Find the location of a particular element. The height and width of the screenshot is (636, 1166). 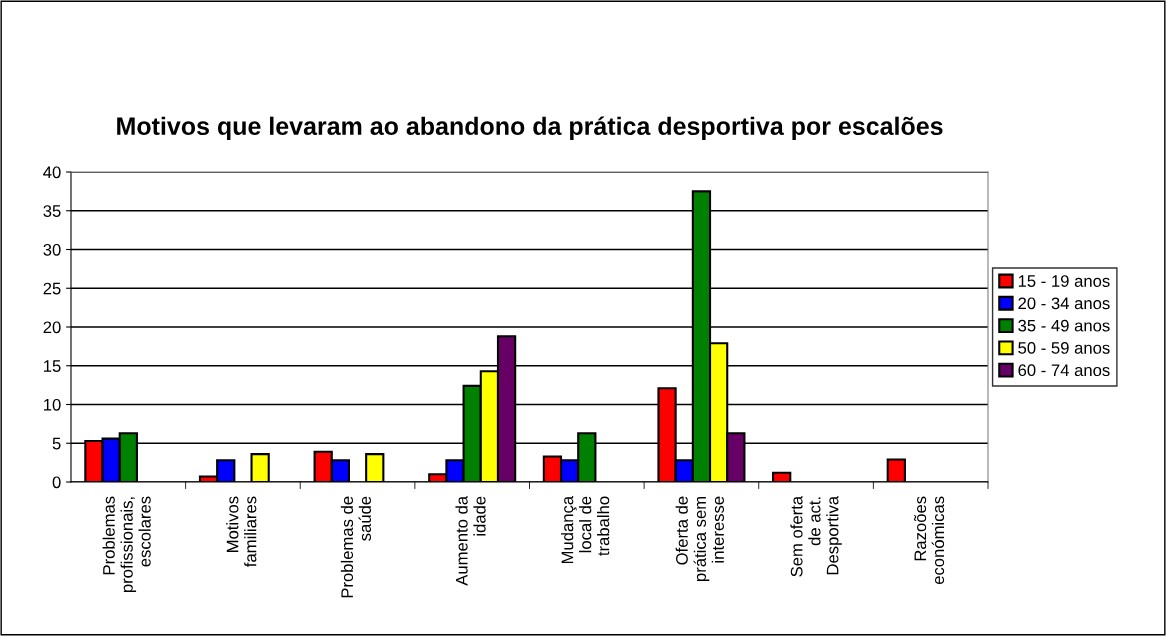

y-tick-label: 5 is located at coordinates (56, 443).